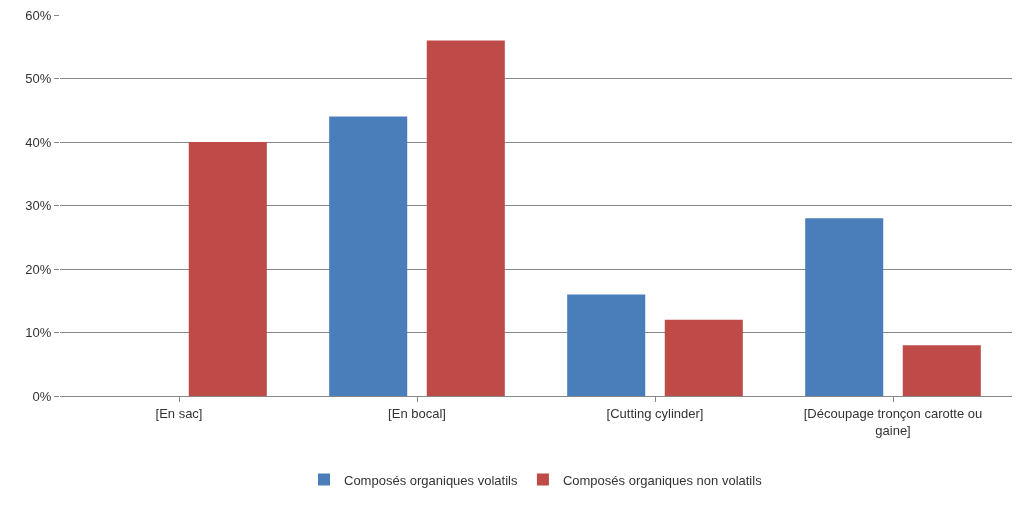 The image size is (1032, 507). What do you see at coordinates (38, 15) in the screenshot?
I see `y-tick-label: 60%` at bounding box center [38, 15].